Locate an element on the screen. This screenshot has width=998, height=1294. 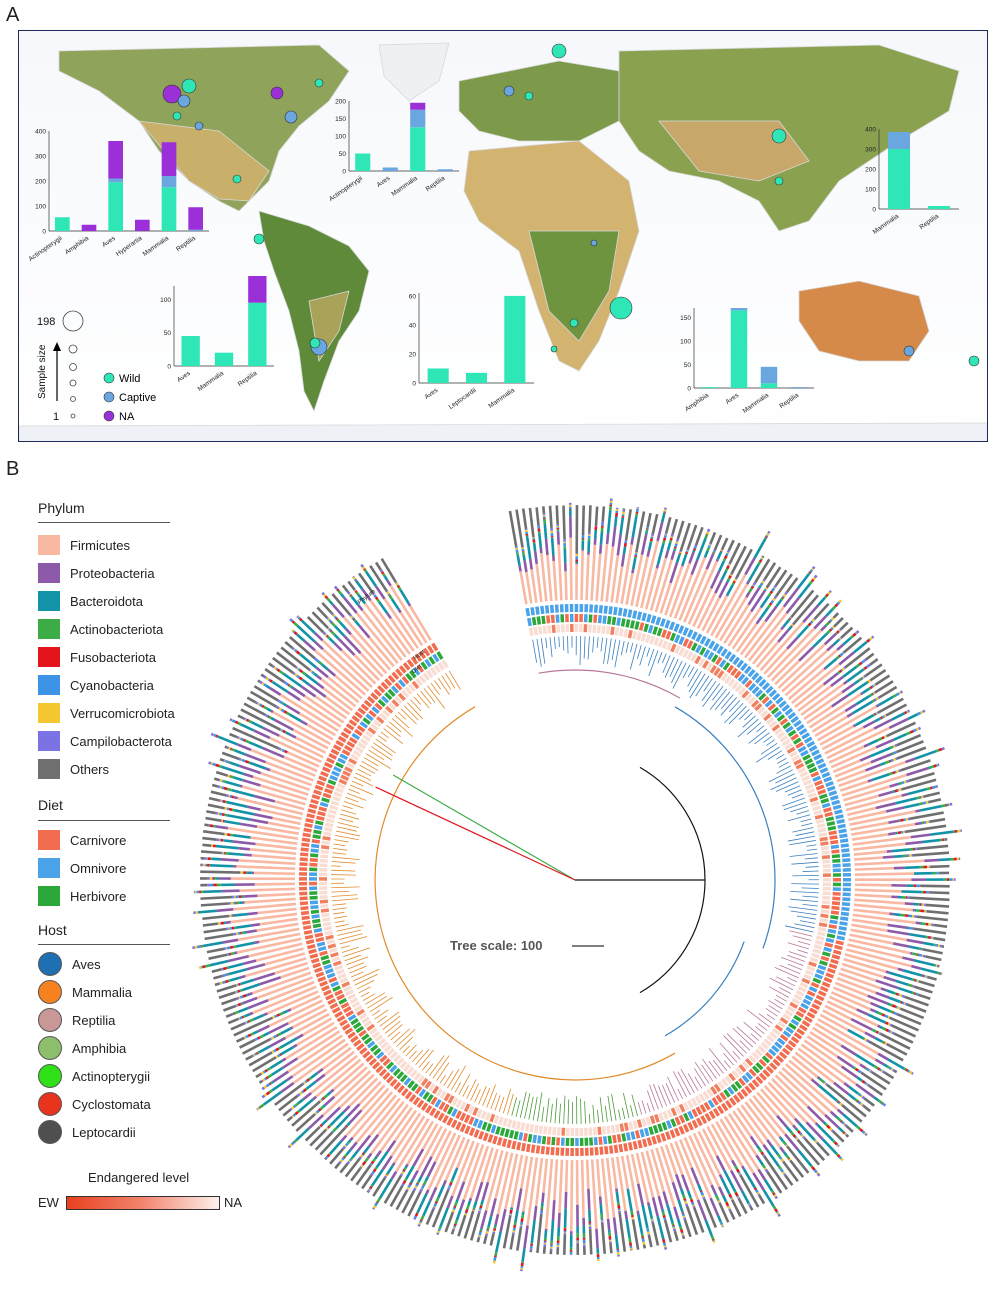
ring-label: Diet is located at coordinates (417, 670).